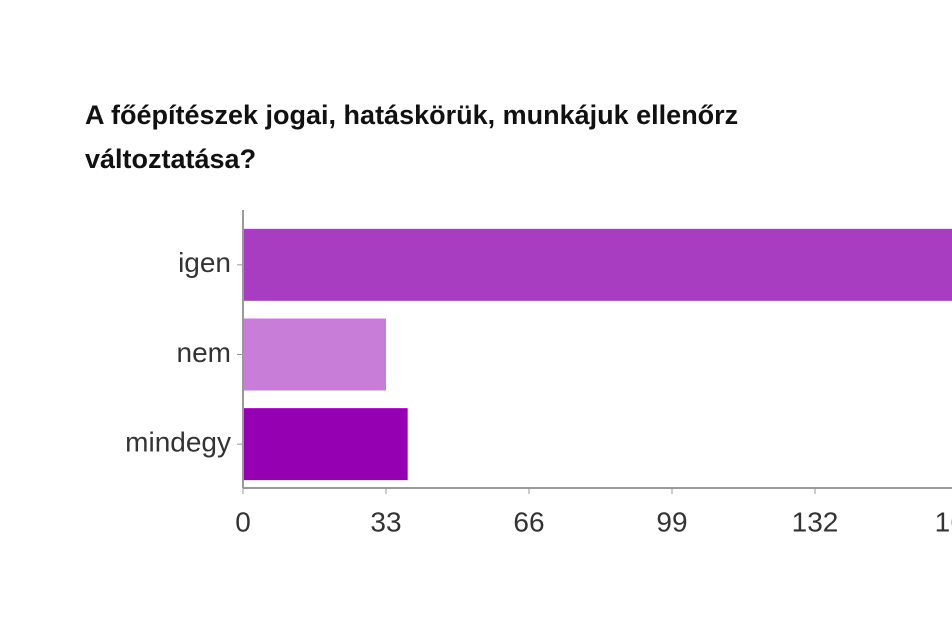 This screenshot has width=952, height=638. What do you see at coordinates (385, 521) in the screenshot?
I see `x-tick-label: 33` at bounding box center [385, 521].